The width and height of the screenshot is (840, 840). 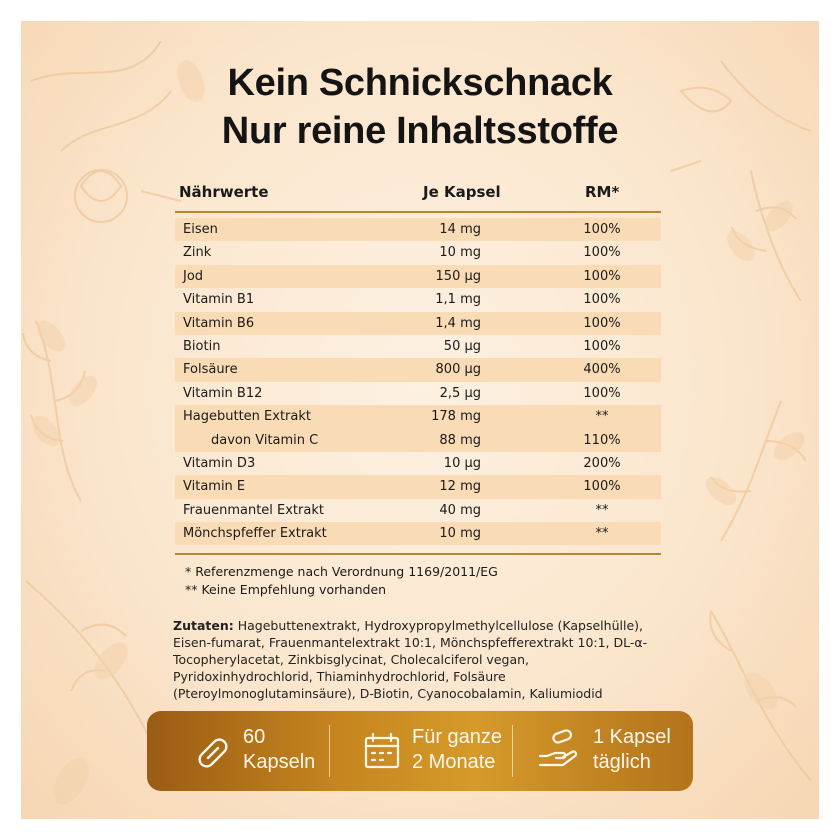 What do you see at coordinates (286, 589) in the screenshot?
I see `footnote-no-recommendation: ** Keine Empfehlung vorhanden` at bounding box center [286, 589].